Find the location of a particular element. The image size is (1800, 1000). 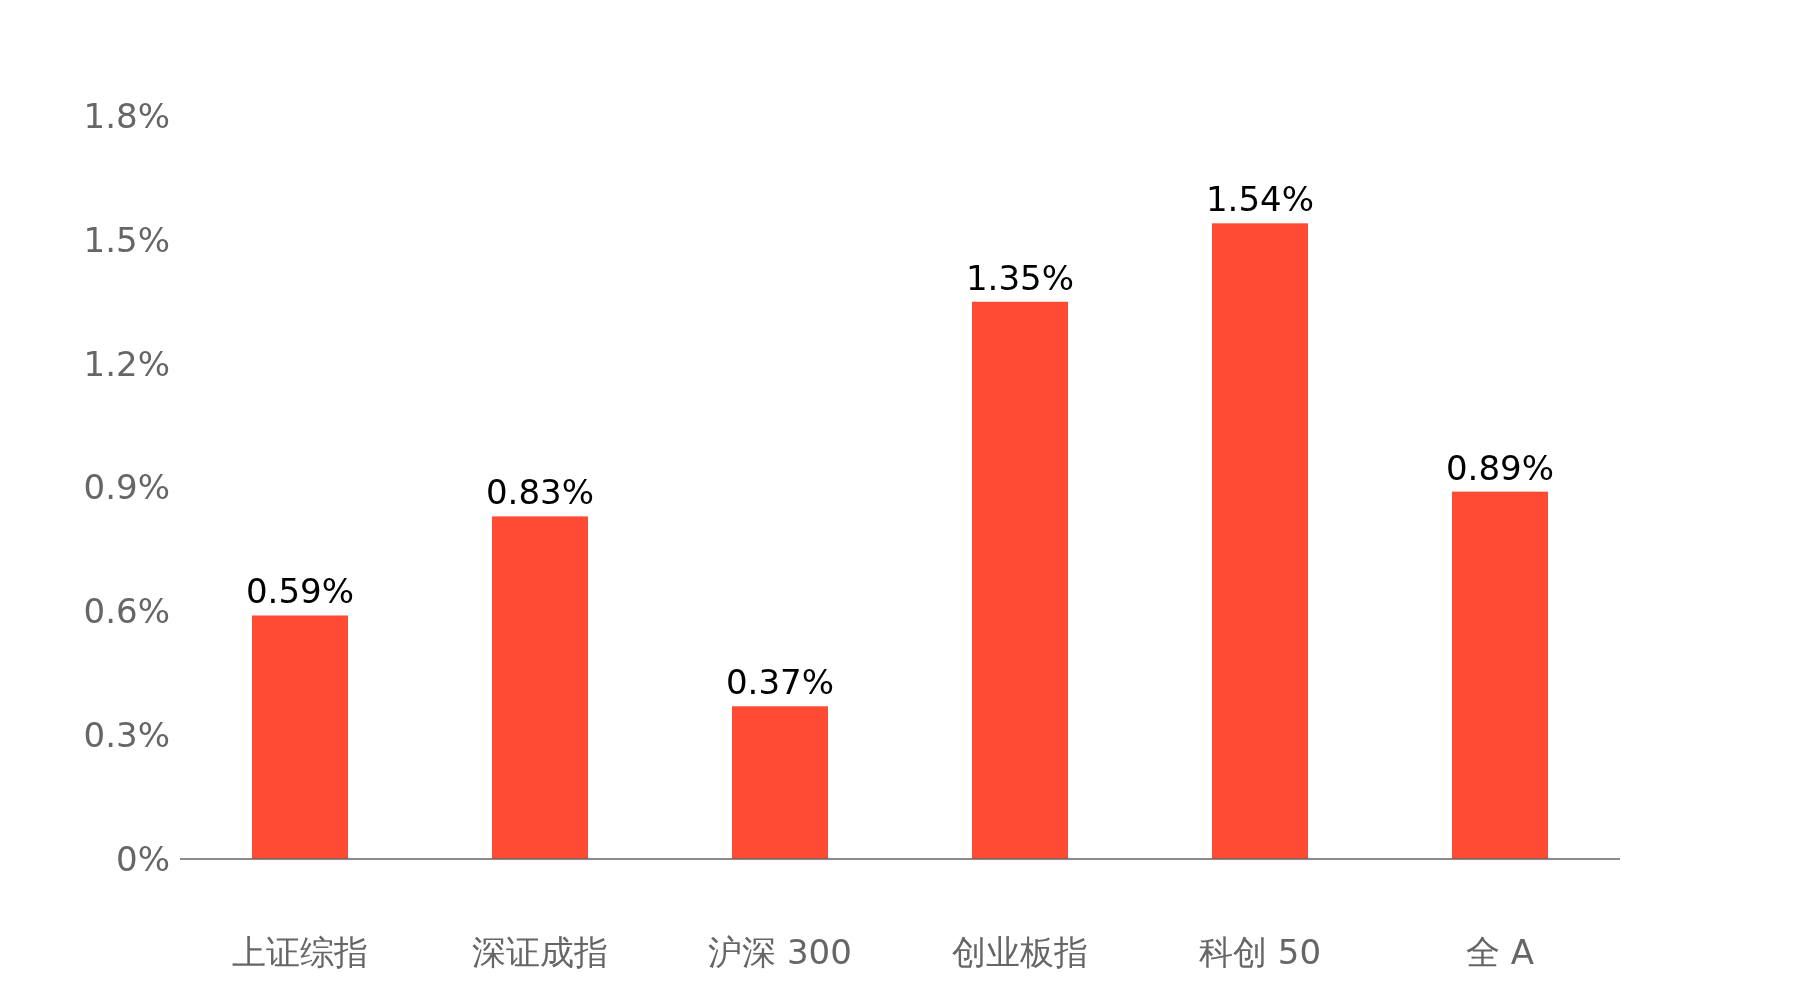

x-tick-label: 创业板指 is located at coordinates (1020, 952).